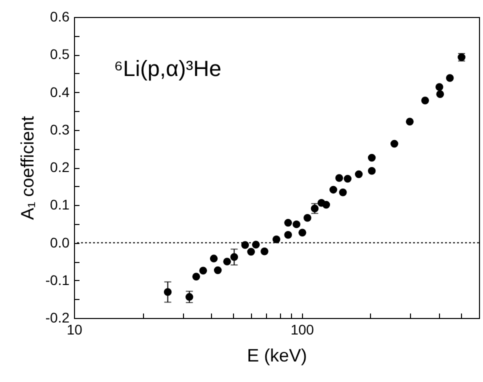  Describe the element at coordinates (60, 16) in the screenshot. I see `y-tick-label: 0.6` at that location.